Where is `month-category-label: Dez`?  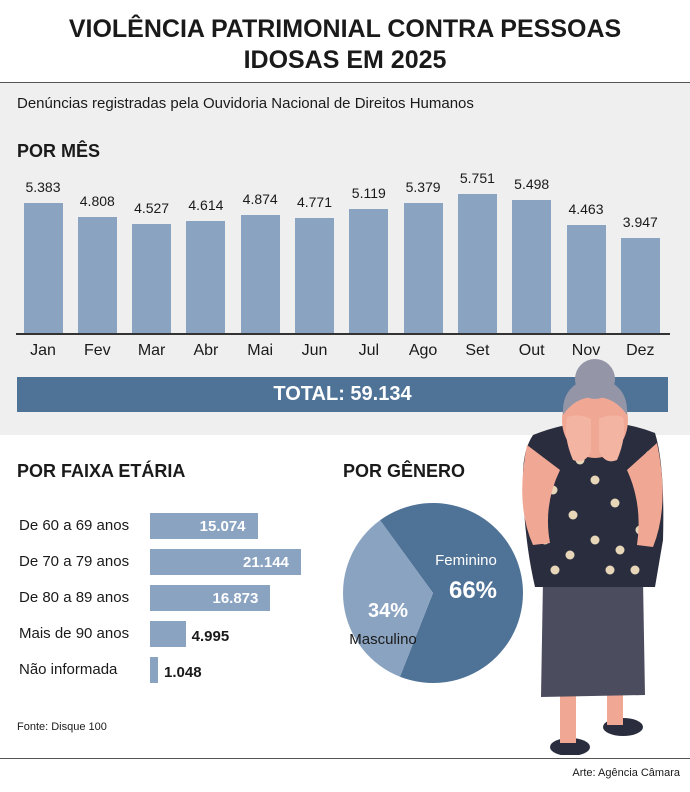 month-category-label: Dez is located at coordinates (640, 350).